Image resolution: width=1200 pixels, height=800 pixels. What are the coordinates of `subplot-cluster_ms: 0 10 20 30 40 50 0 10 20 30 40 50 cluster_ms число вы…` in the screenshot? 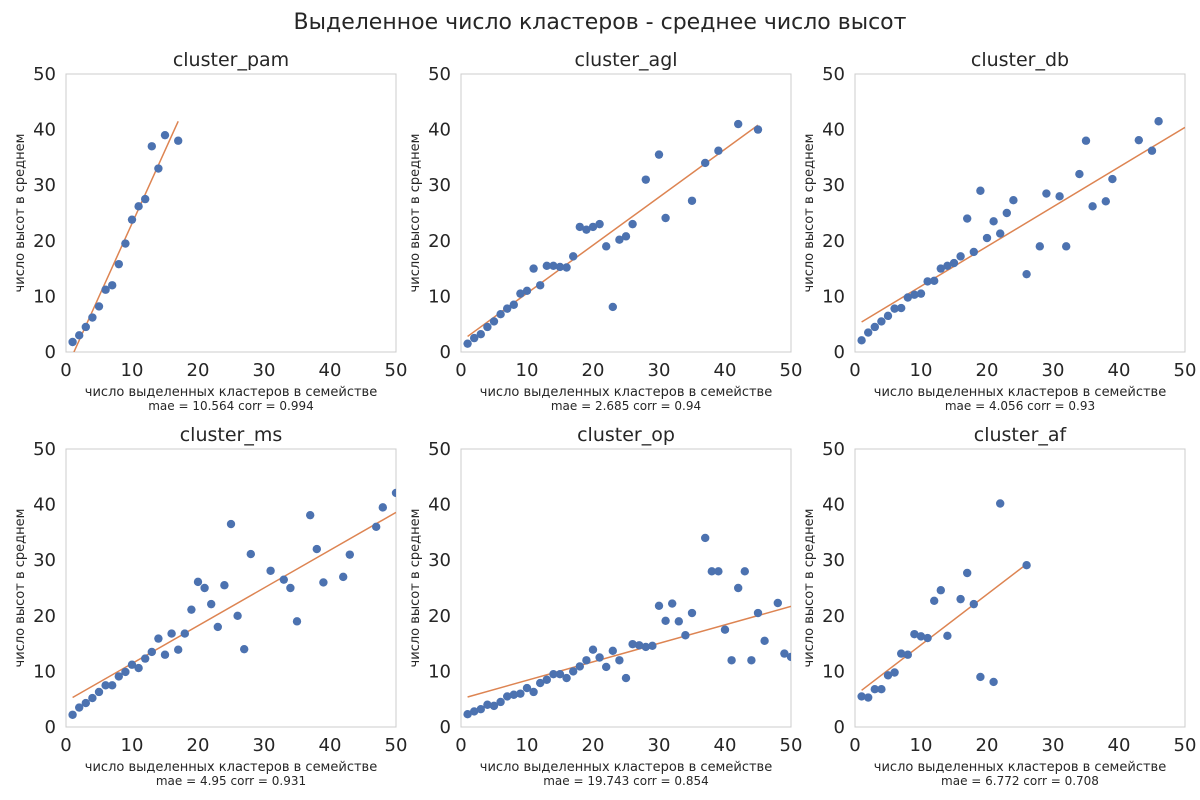 It's located at (210, 606).